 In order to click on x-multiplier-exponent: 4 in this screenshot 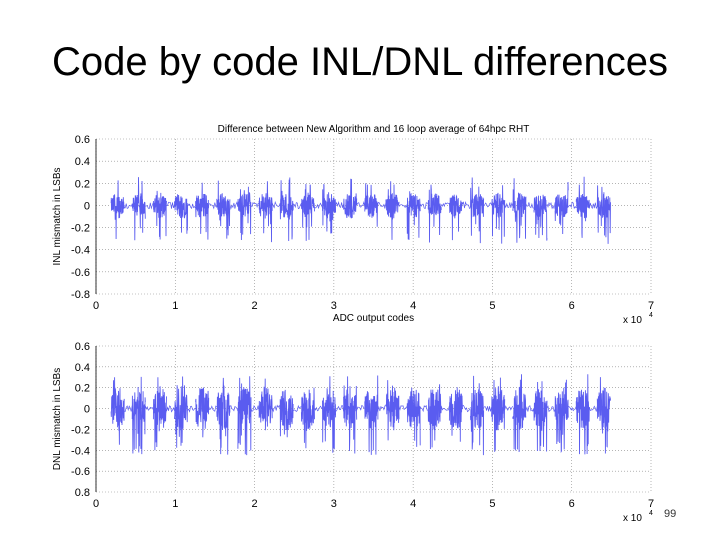, I will do `click(651, 513)`.